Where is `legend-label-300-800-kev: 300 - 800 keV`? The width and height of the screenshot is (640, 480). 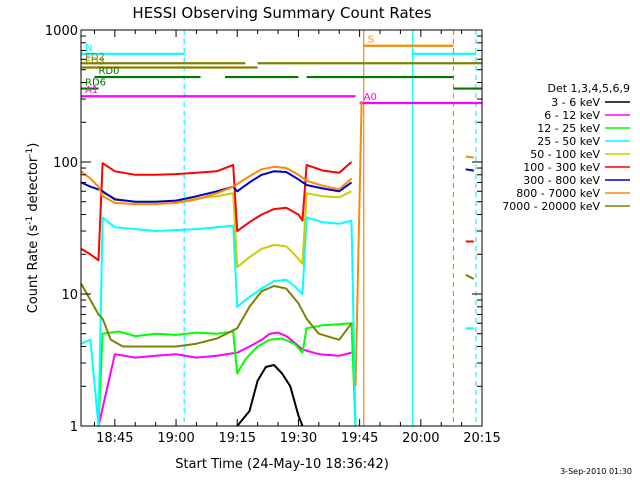 legend-label-300-800-kev: 300 - 800 keV is located at coordinates (561, 180).